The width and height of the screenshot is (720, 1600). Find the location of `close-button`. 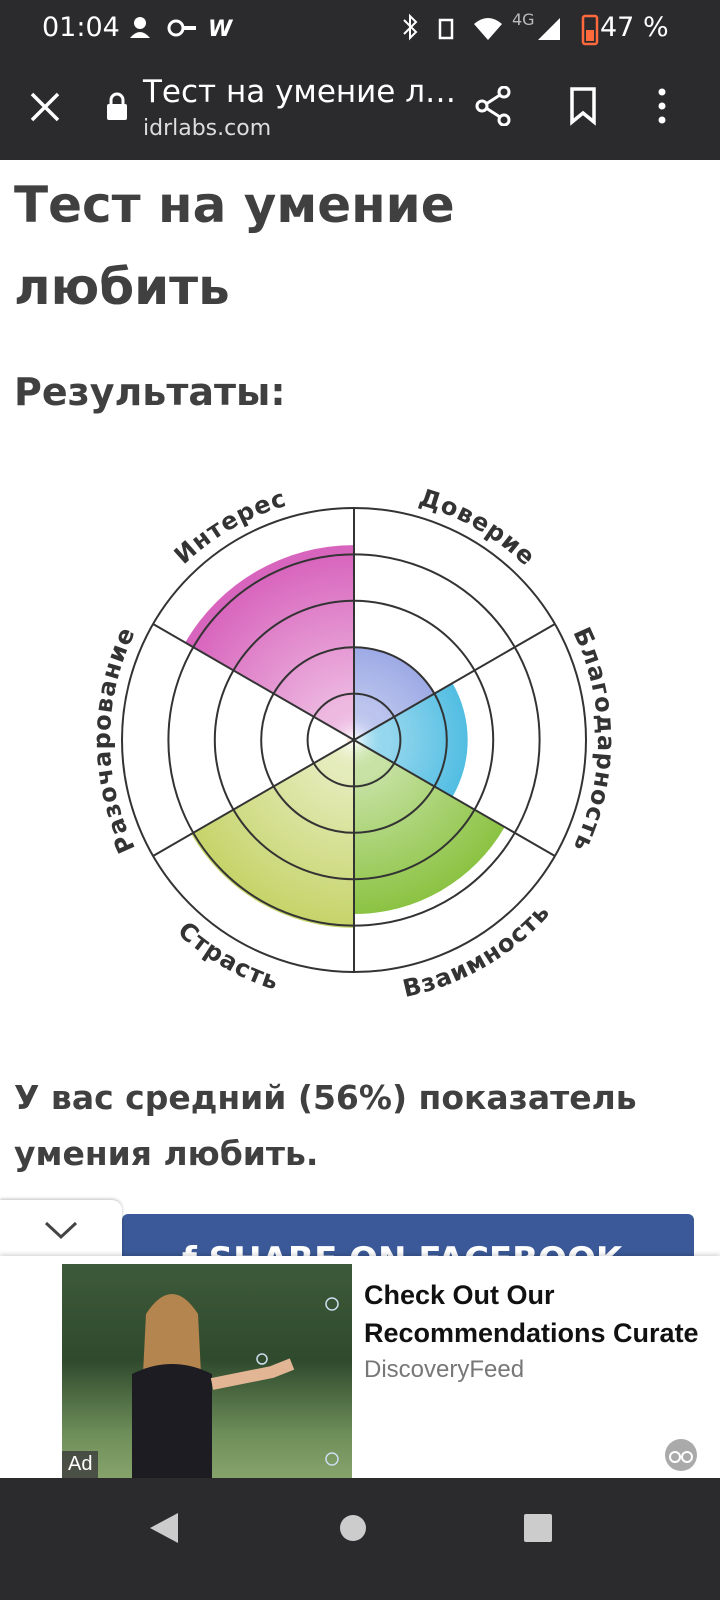

close-button is located at coordinates (45, 107).